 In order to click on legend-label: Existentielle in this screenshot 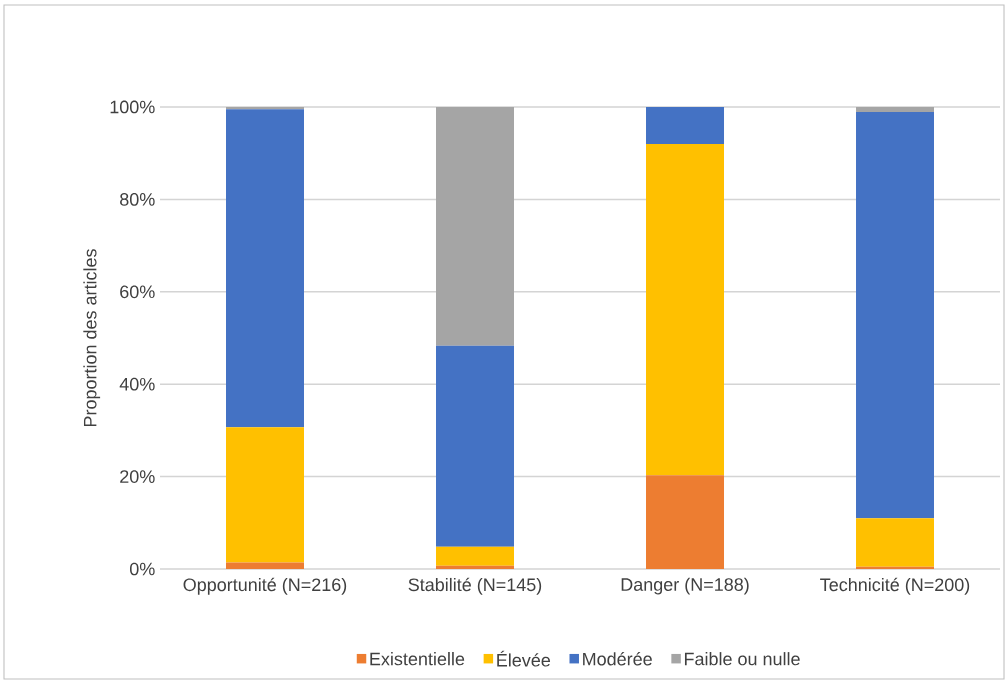, I will do `click(417, 659)`.